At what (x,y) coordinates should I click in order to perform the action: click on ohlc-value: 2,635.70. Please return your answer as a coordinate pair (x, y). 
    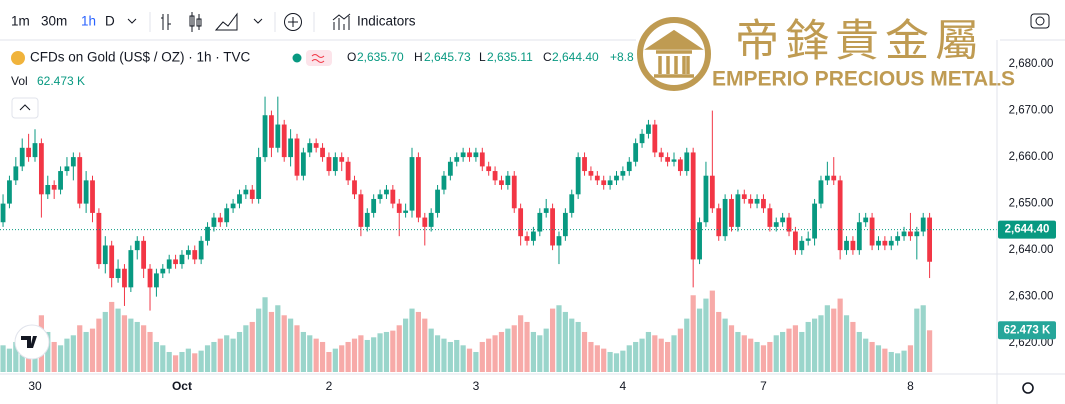
    Looking at the image, I should click on (380, 57).